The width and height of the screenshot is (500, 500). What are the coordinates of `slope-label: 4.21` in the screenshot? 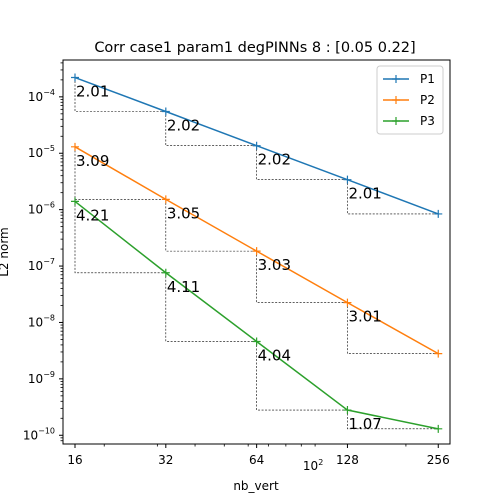 It's located at (92, 215).